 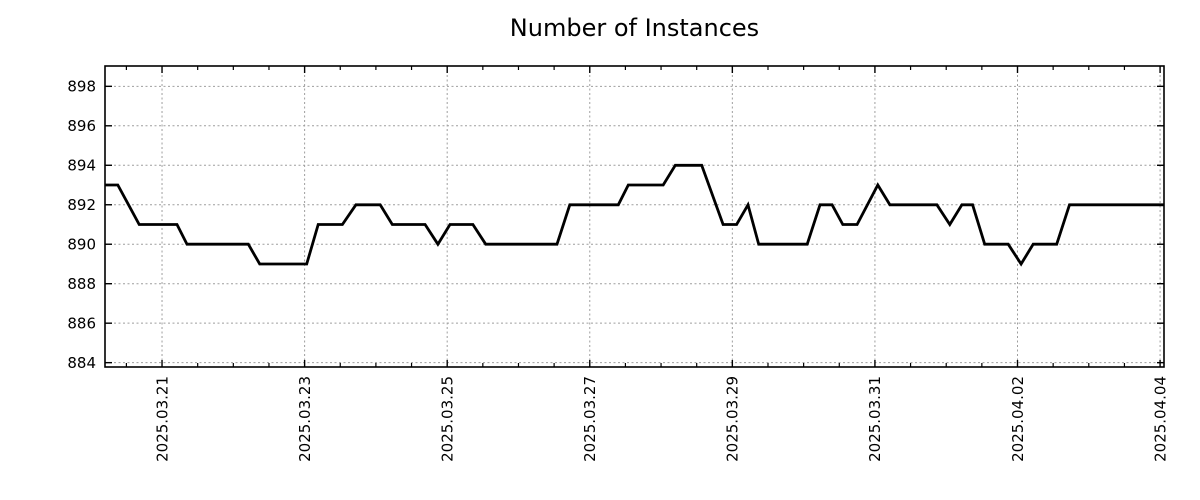 I want to click on x-tick-label: 2025.03.31, so click(x=875, y=419).